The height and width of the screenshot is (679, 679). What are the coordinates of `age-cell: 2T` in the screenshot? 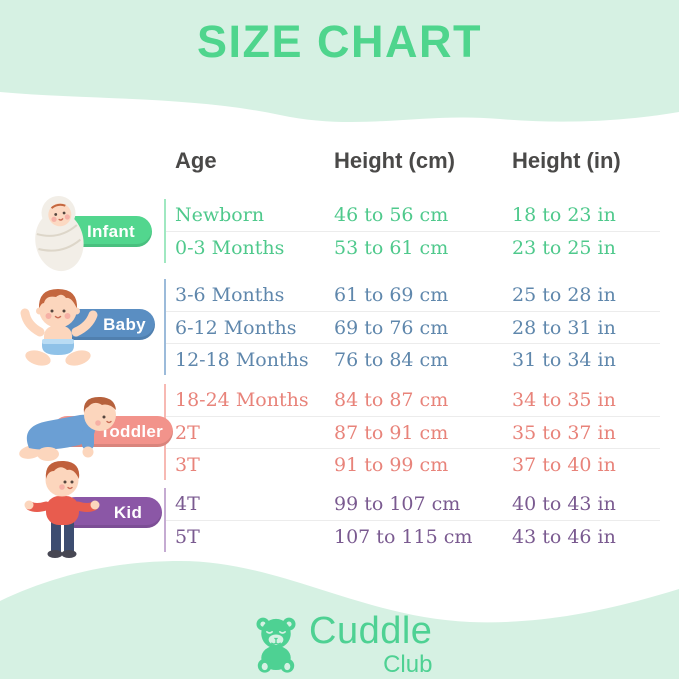 It's located at (187, 432).